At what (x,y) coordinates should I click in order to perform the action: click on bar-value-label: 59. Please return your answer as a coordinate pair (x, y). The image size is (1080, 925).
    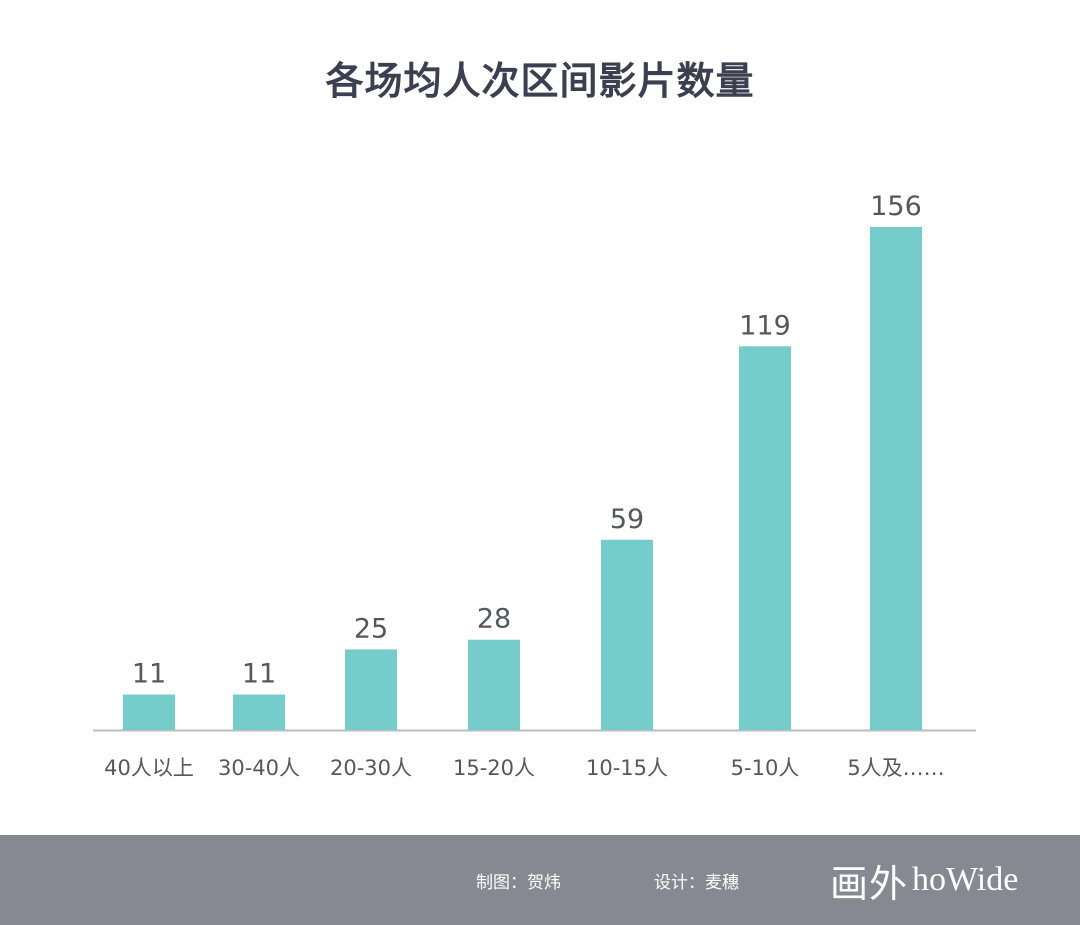
    Looking at the image, I should click on (627, 519).